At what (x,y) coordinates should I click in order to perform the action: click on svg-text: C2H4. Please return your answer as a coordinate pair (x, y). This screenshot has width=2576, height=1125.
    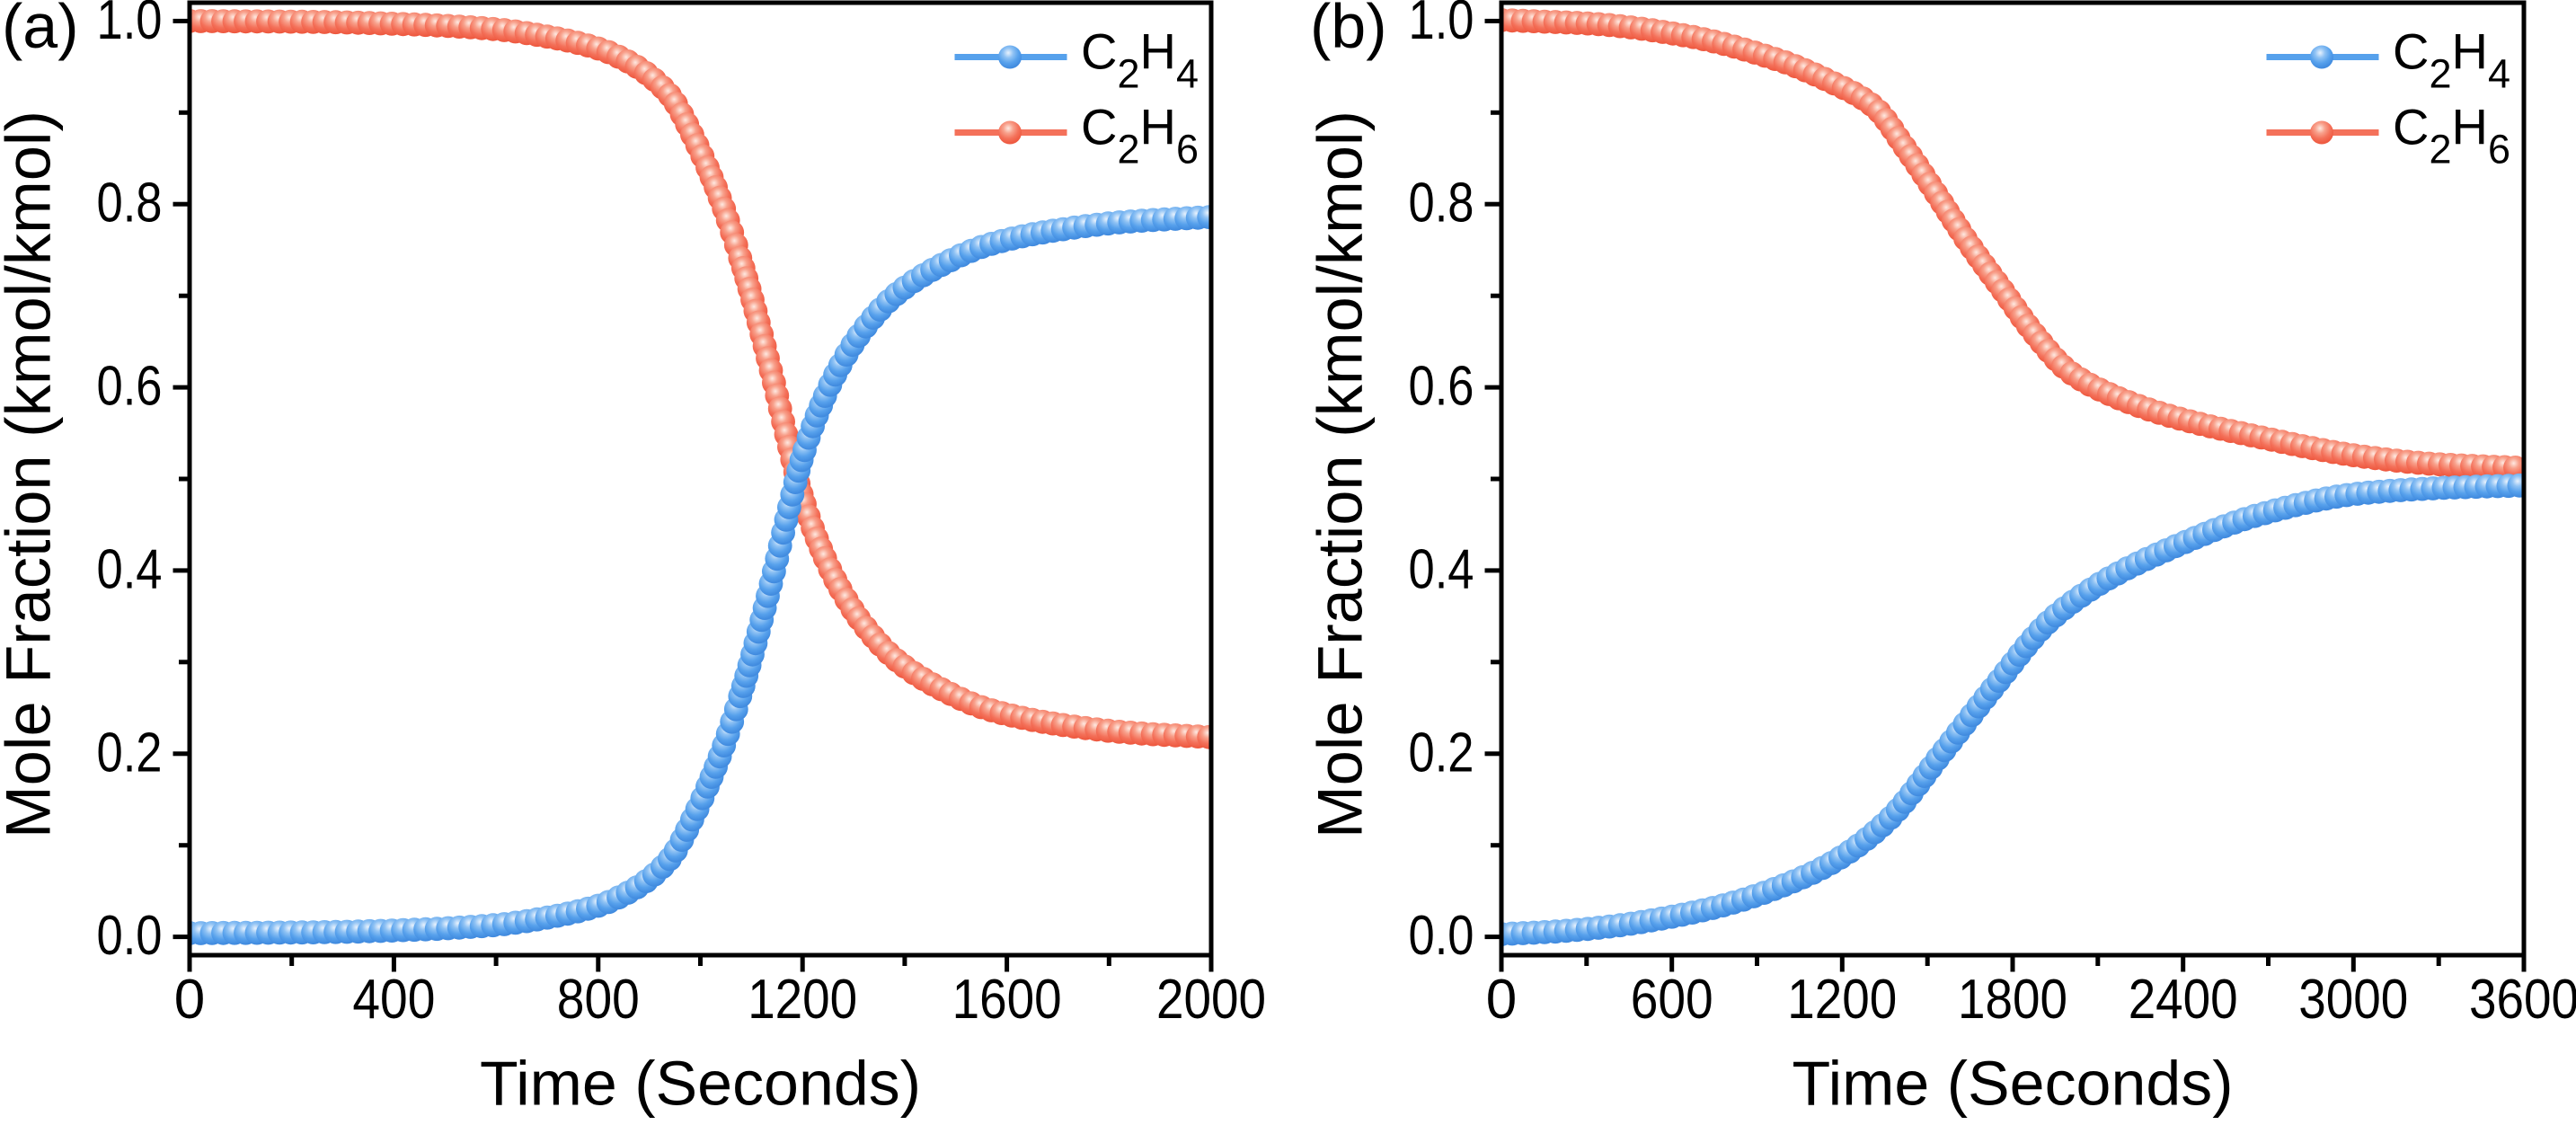
    Looking at the image, I should click on (1140, 60).